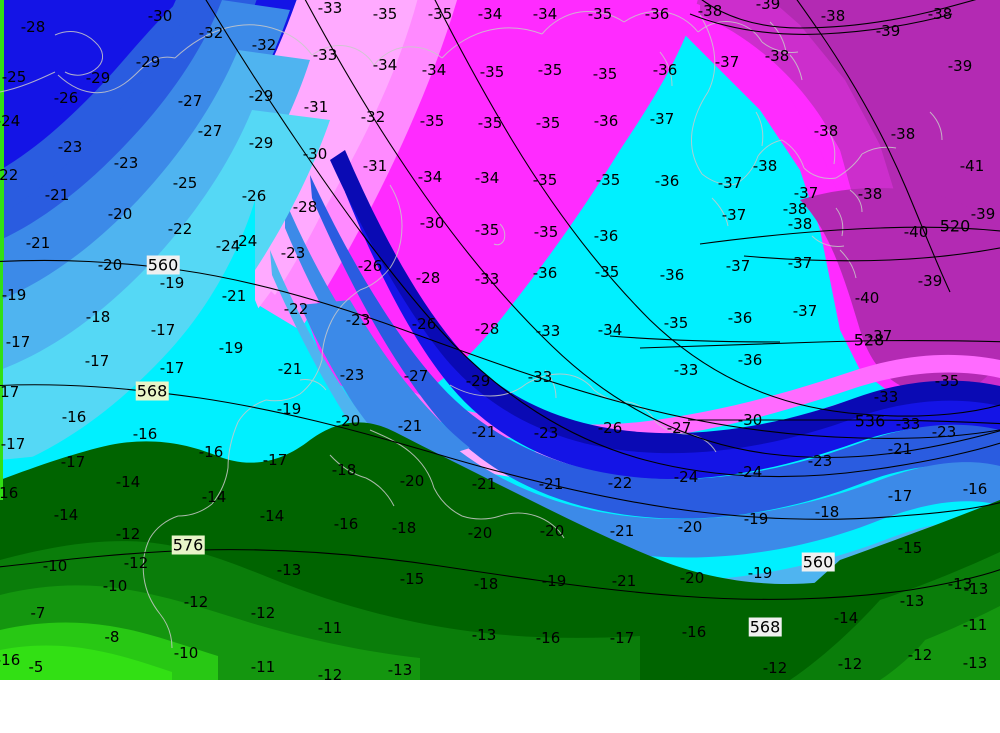 This screenshot has width=1000, height=733. I want to click on height-contour-label: 576, so click(188, 545).